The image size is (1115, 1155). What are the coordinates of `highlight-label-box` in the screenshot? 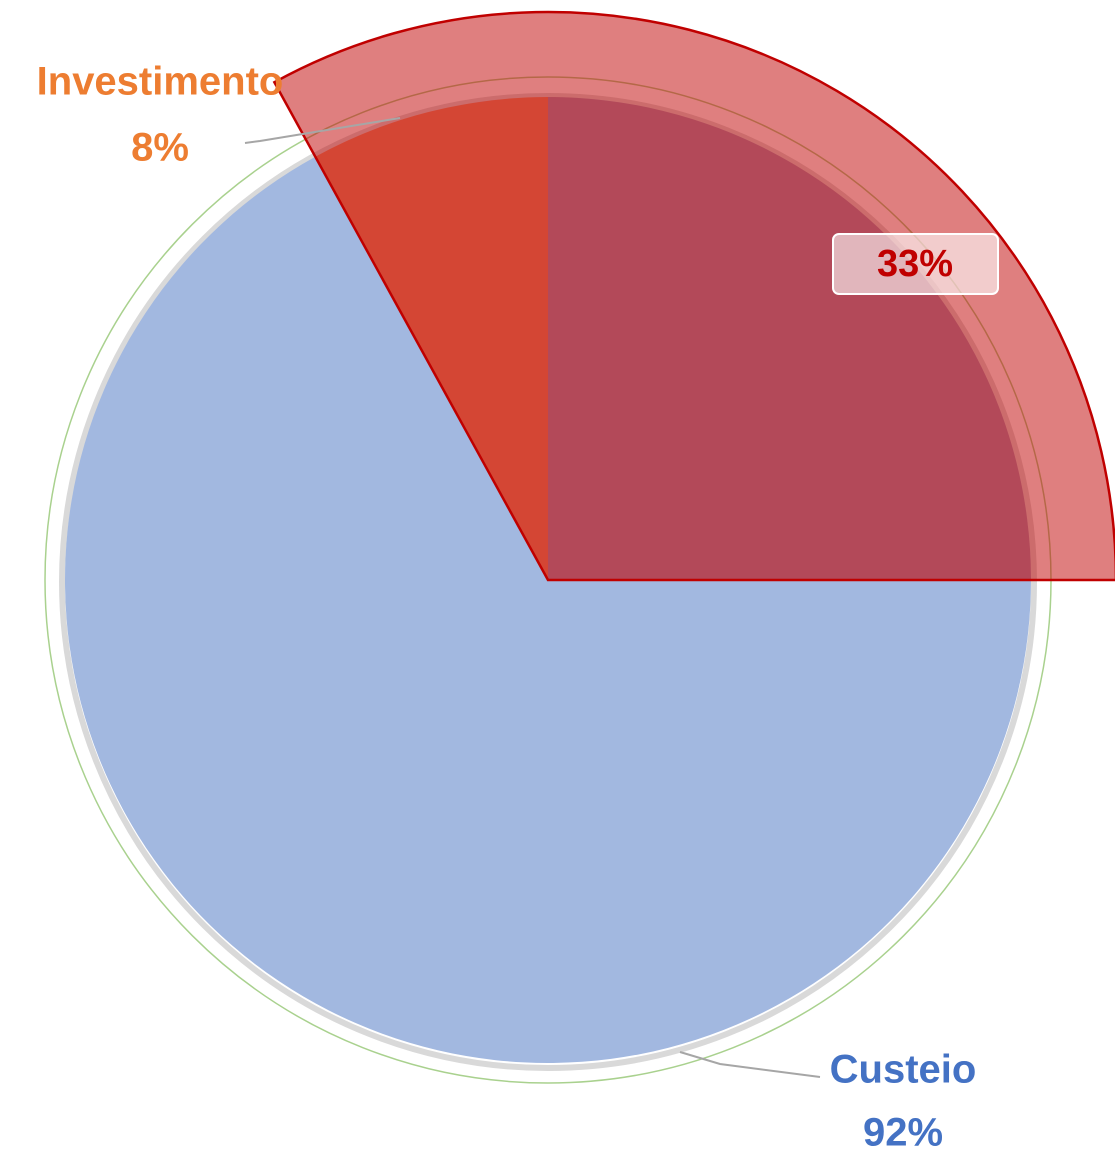 It's located at (915, 264).